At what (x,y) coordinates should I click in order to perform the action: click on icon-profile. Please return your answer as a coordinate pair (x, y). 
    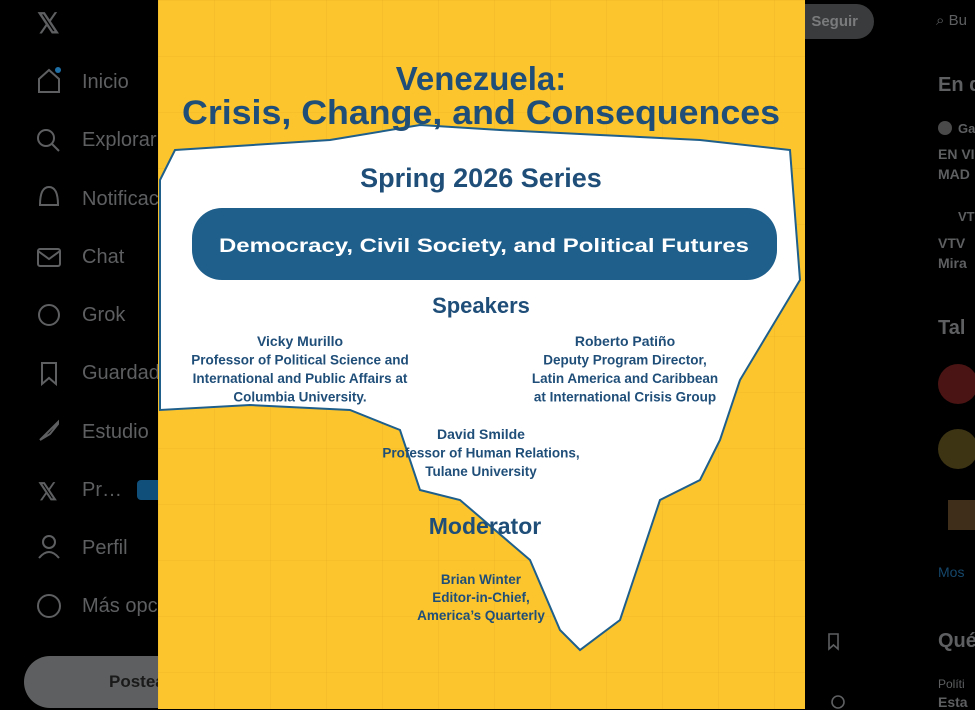
    Looking at the image, I should click on (49, 542).